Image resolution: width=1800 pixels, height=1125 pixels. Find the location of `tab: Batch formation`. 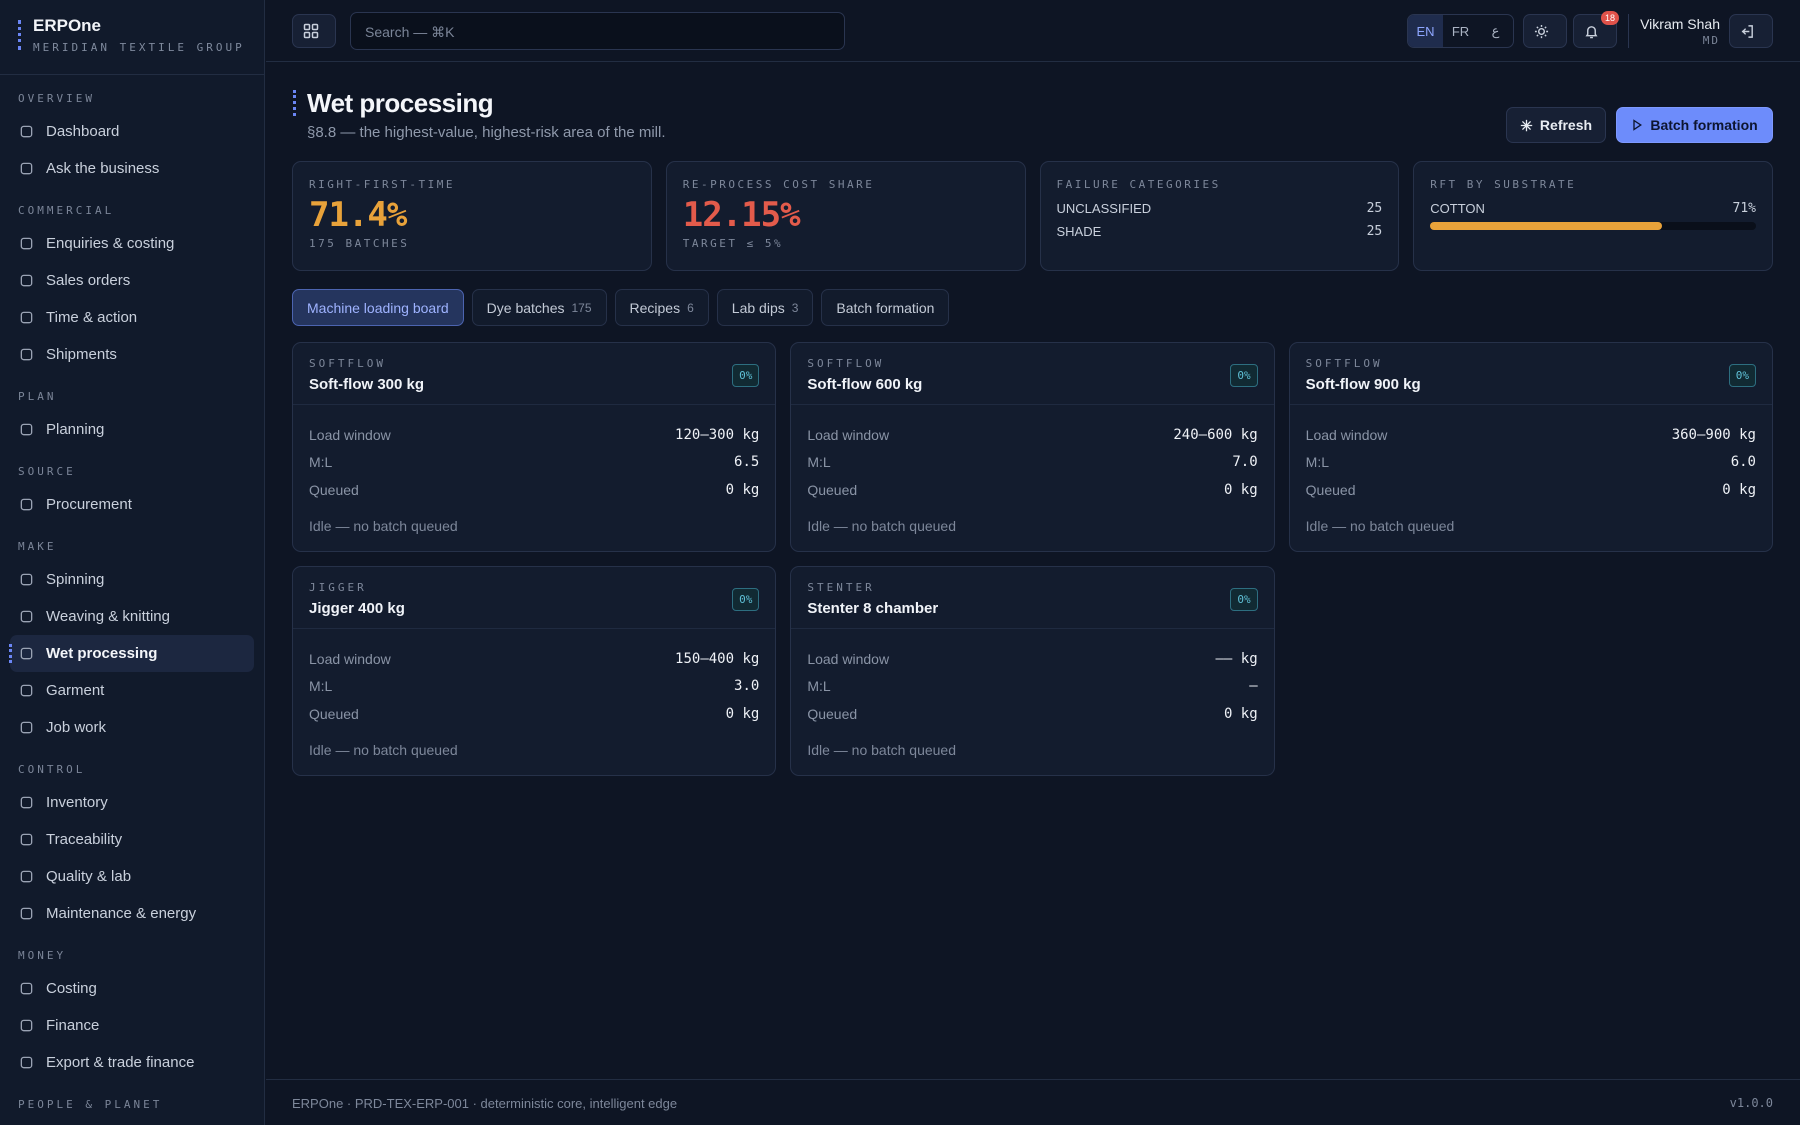

tab: Batch formation is located at coordinates (885, 307).